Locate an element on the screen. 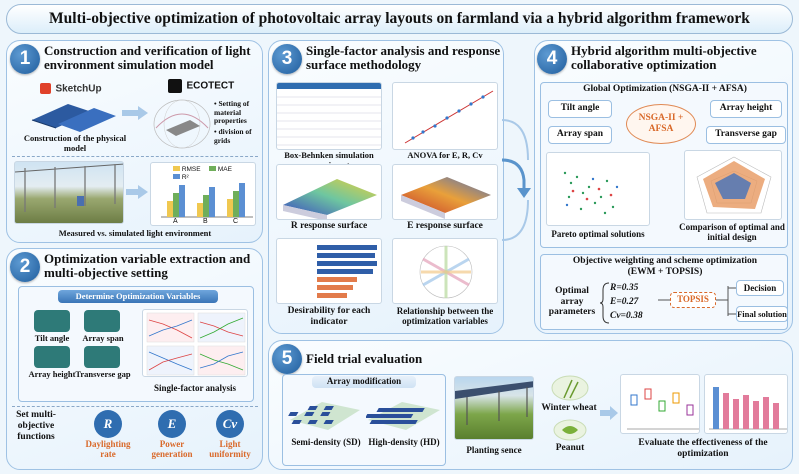  e-surface-caption: E response surface is located at coordinates (445, 226).